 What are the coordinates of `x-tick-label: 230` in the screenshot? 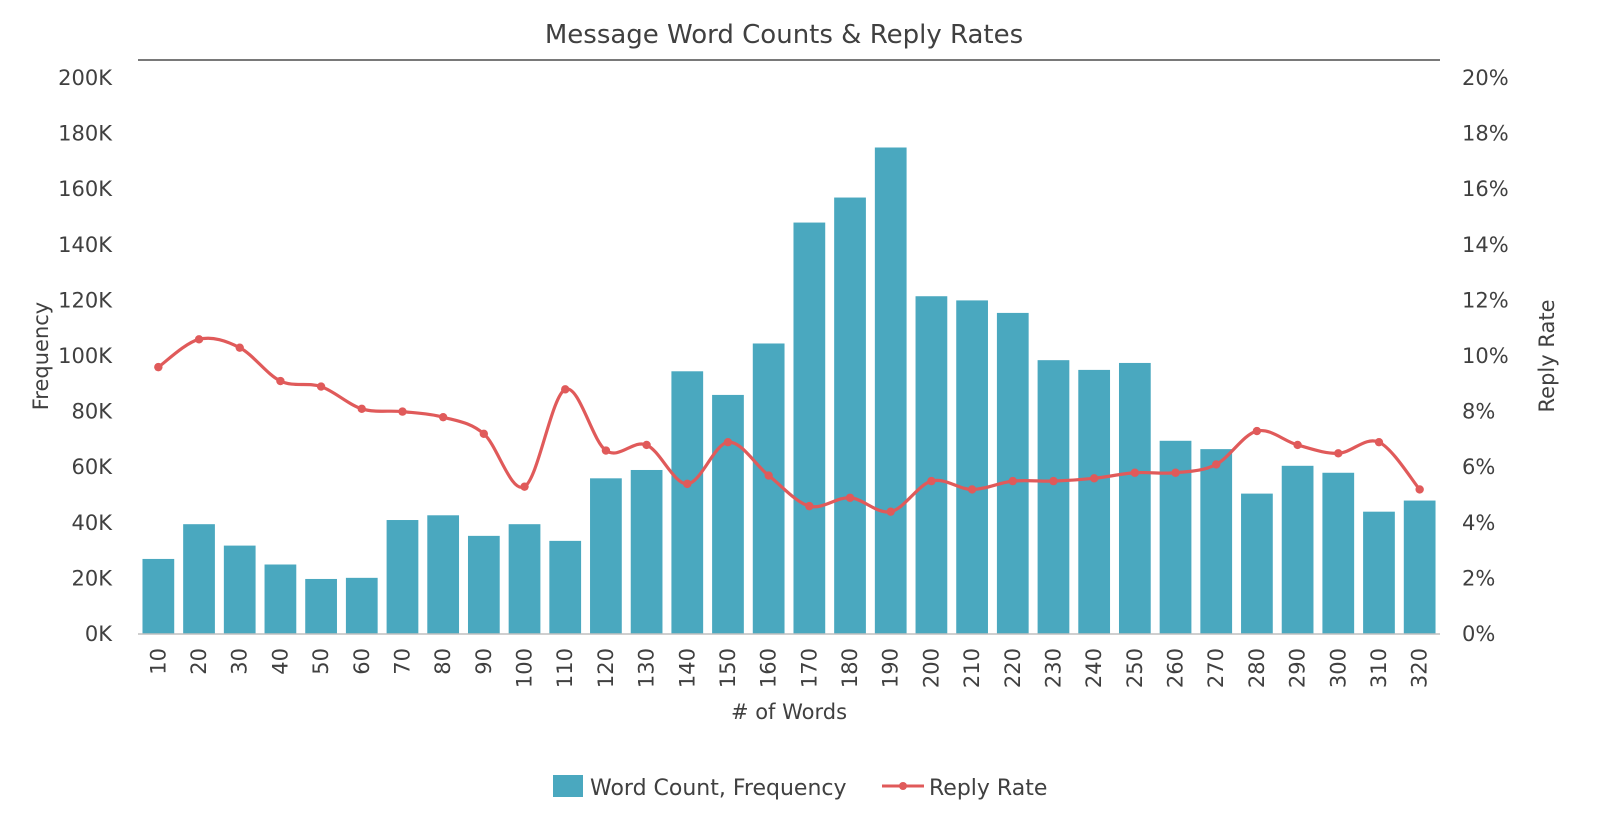 It's located at (1053, 668).